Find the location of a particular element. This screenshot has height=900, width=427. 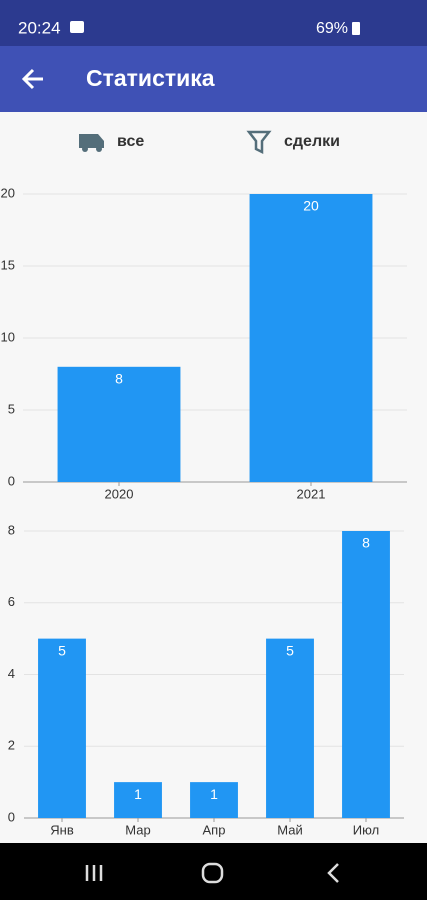

y-tick-label: 6 is located at coordinates (11, 601).